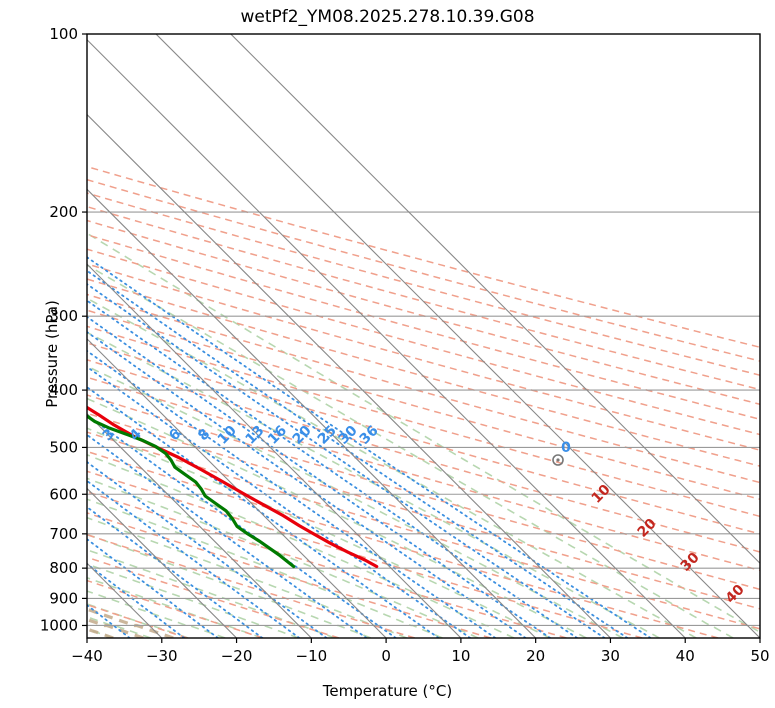 Image resolution: width=775 pixels, height=708 pixels. What do you see at coordinates (162, 656) in the screenshot?
I see `x-tick-label: −30` at bounding box center [162, 656].